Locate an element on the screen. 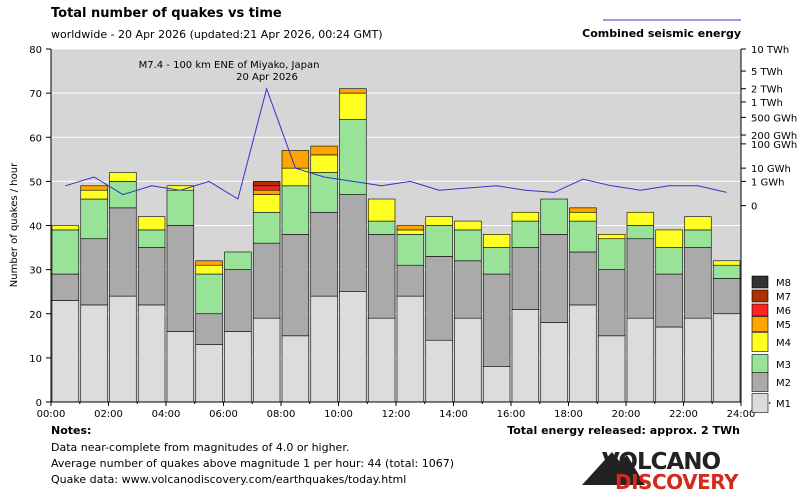 The height and width of the screenshot is (504, 800). x-tick-label-20:00: 20:00 is located at coordinates (626, 414).